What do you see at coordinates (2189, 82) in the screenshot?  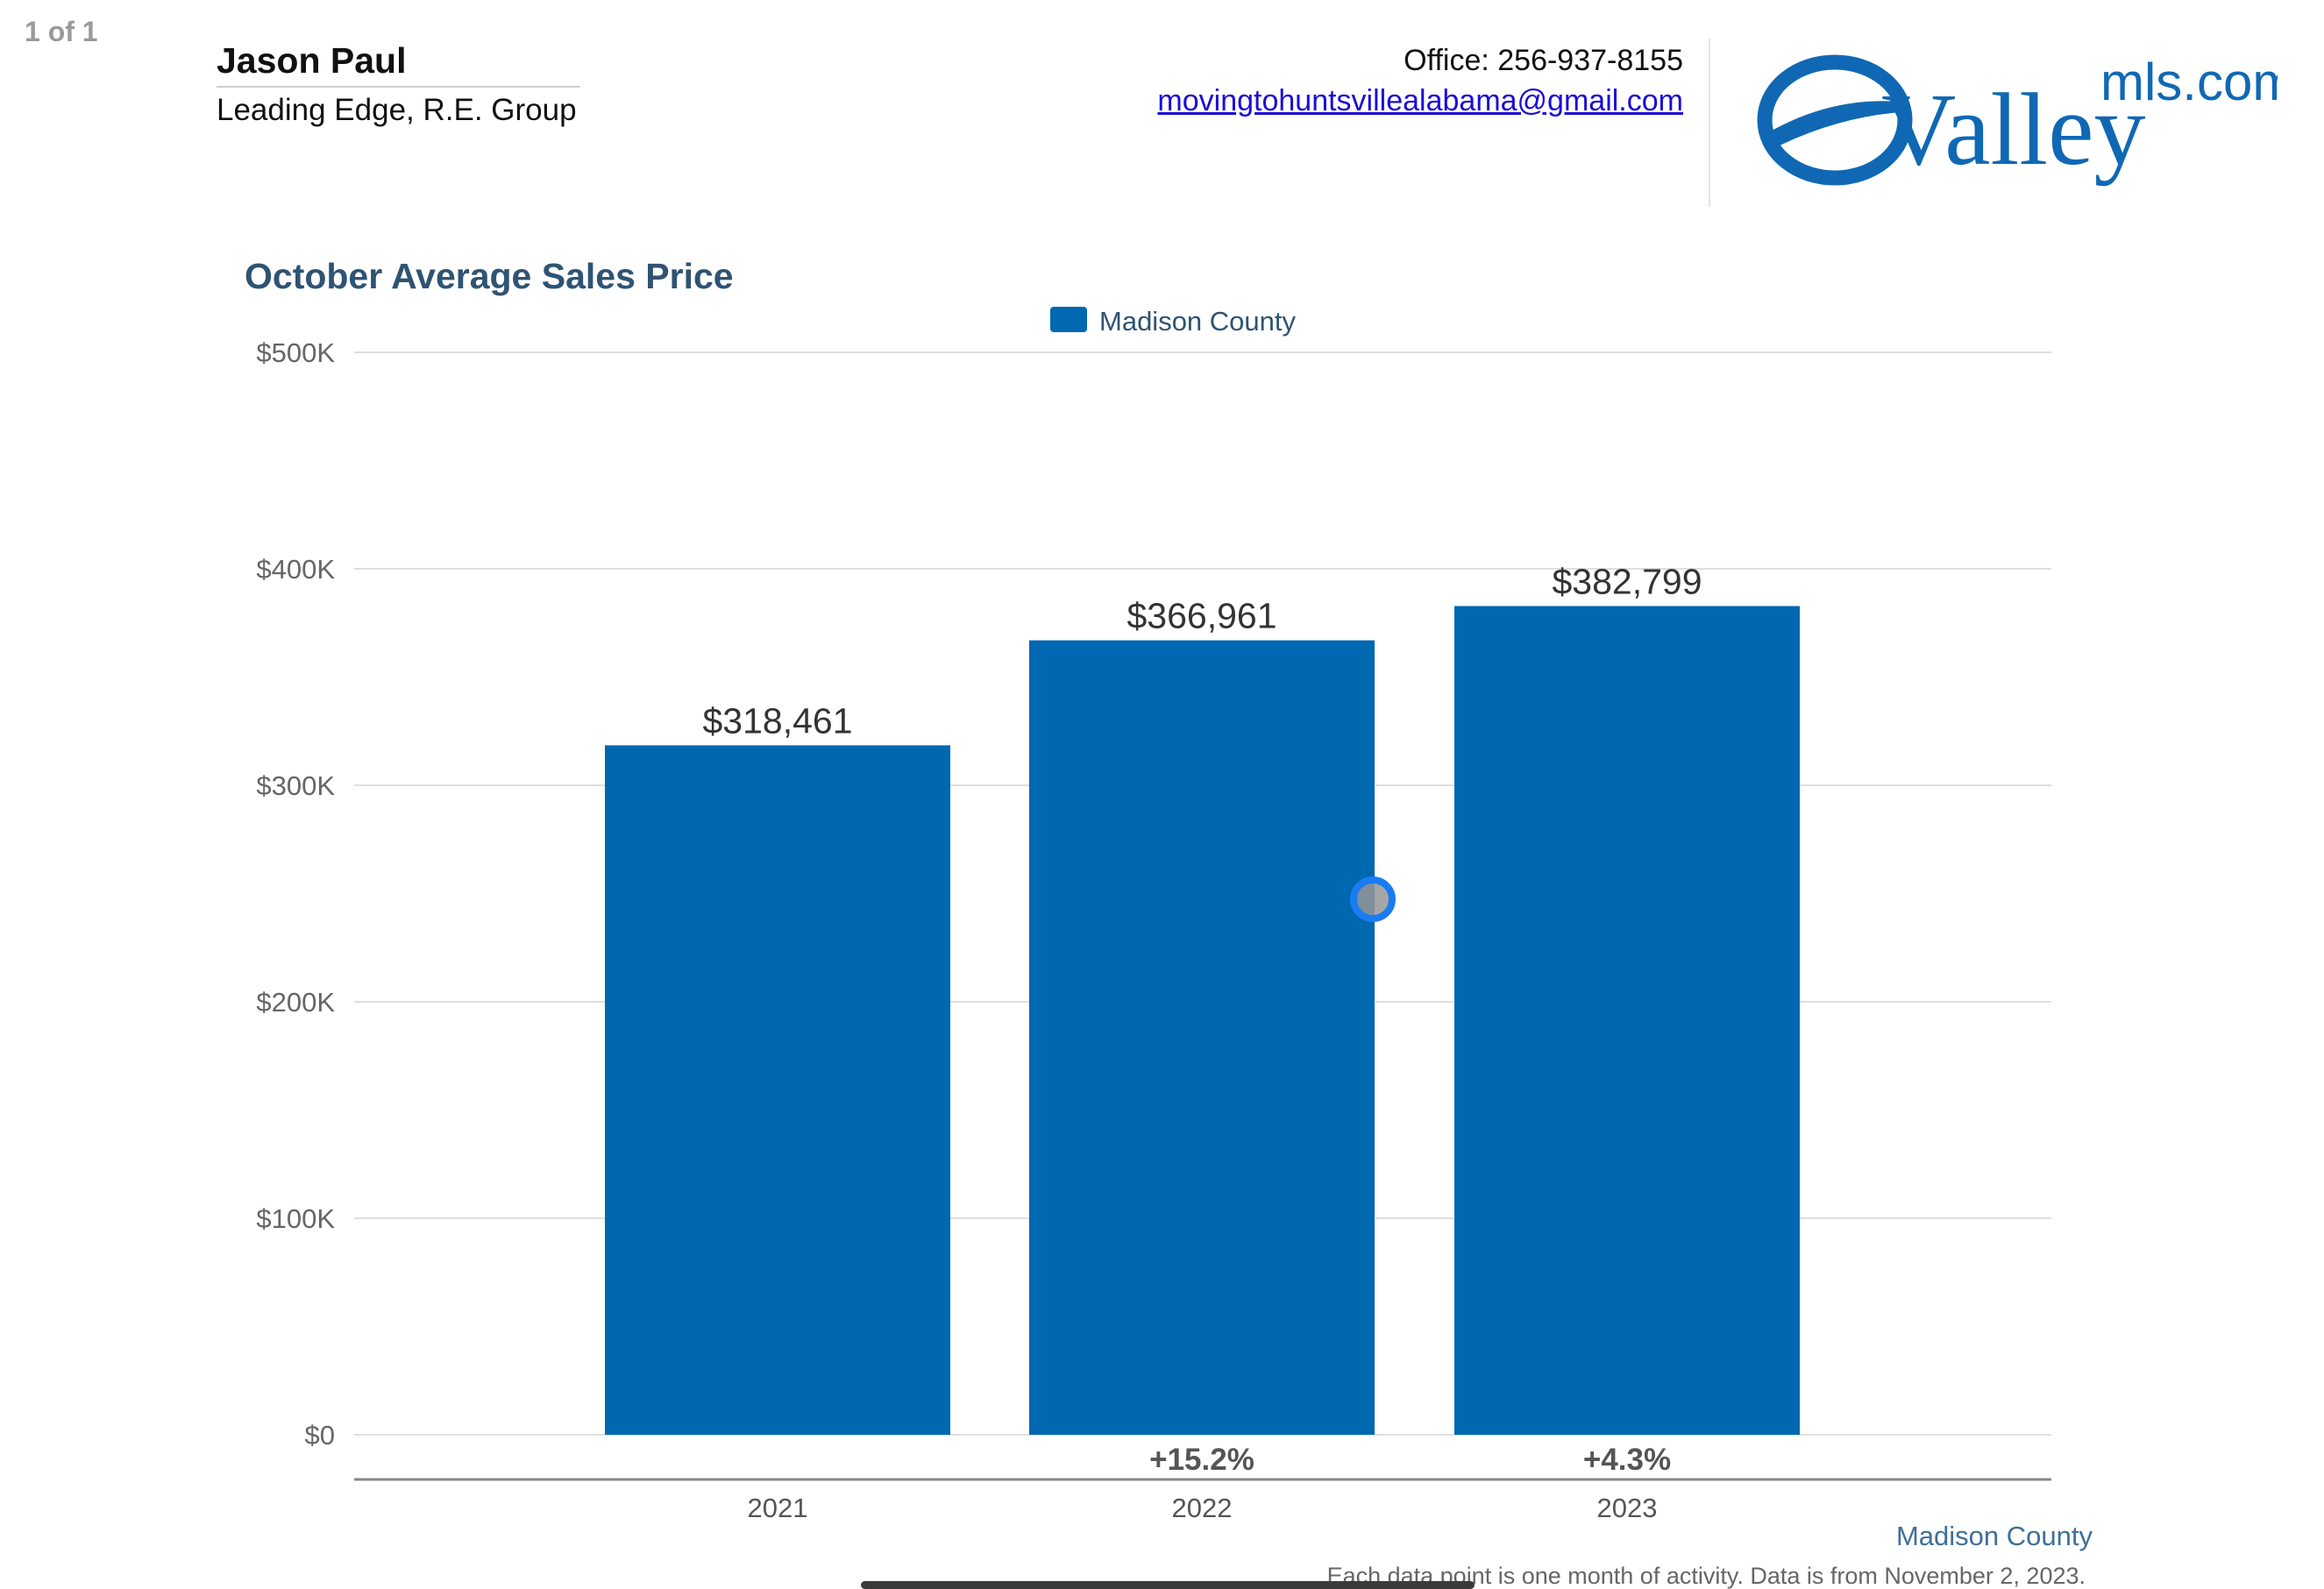 I see `logo-suffix: mls.com` at bounding box center [2189, 82].